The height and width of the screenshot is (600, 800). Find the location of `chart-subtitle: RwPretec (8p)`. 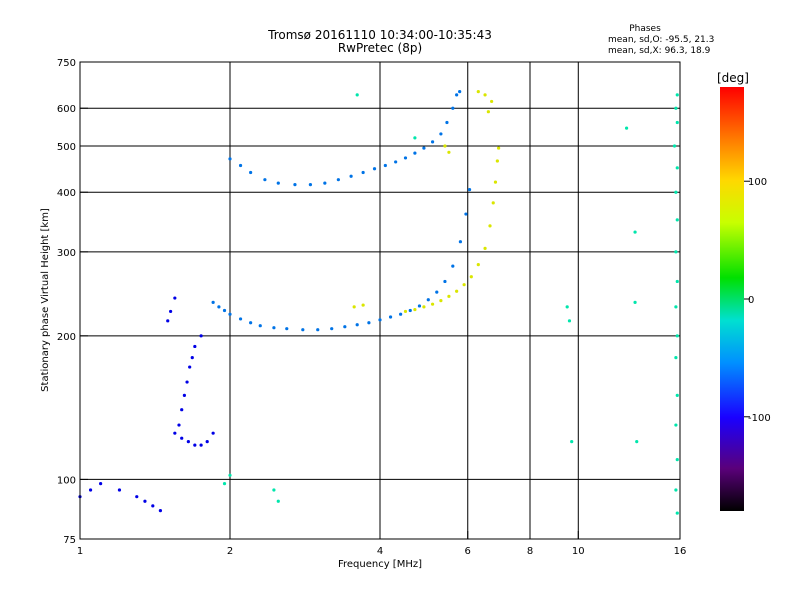

chart-subtitle: RwPretec (8p) is located at coordinates (380, 48).